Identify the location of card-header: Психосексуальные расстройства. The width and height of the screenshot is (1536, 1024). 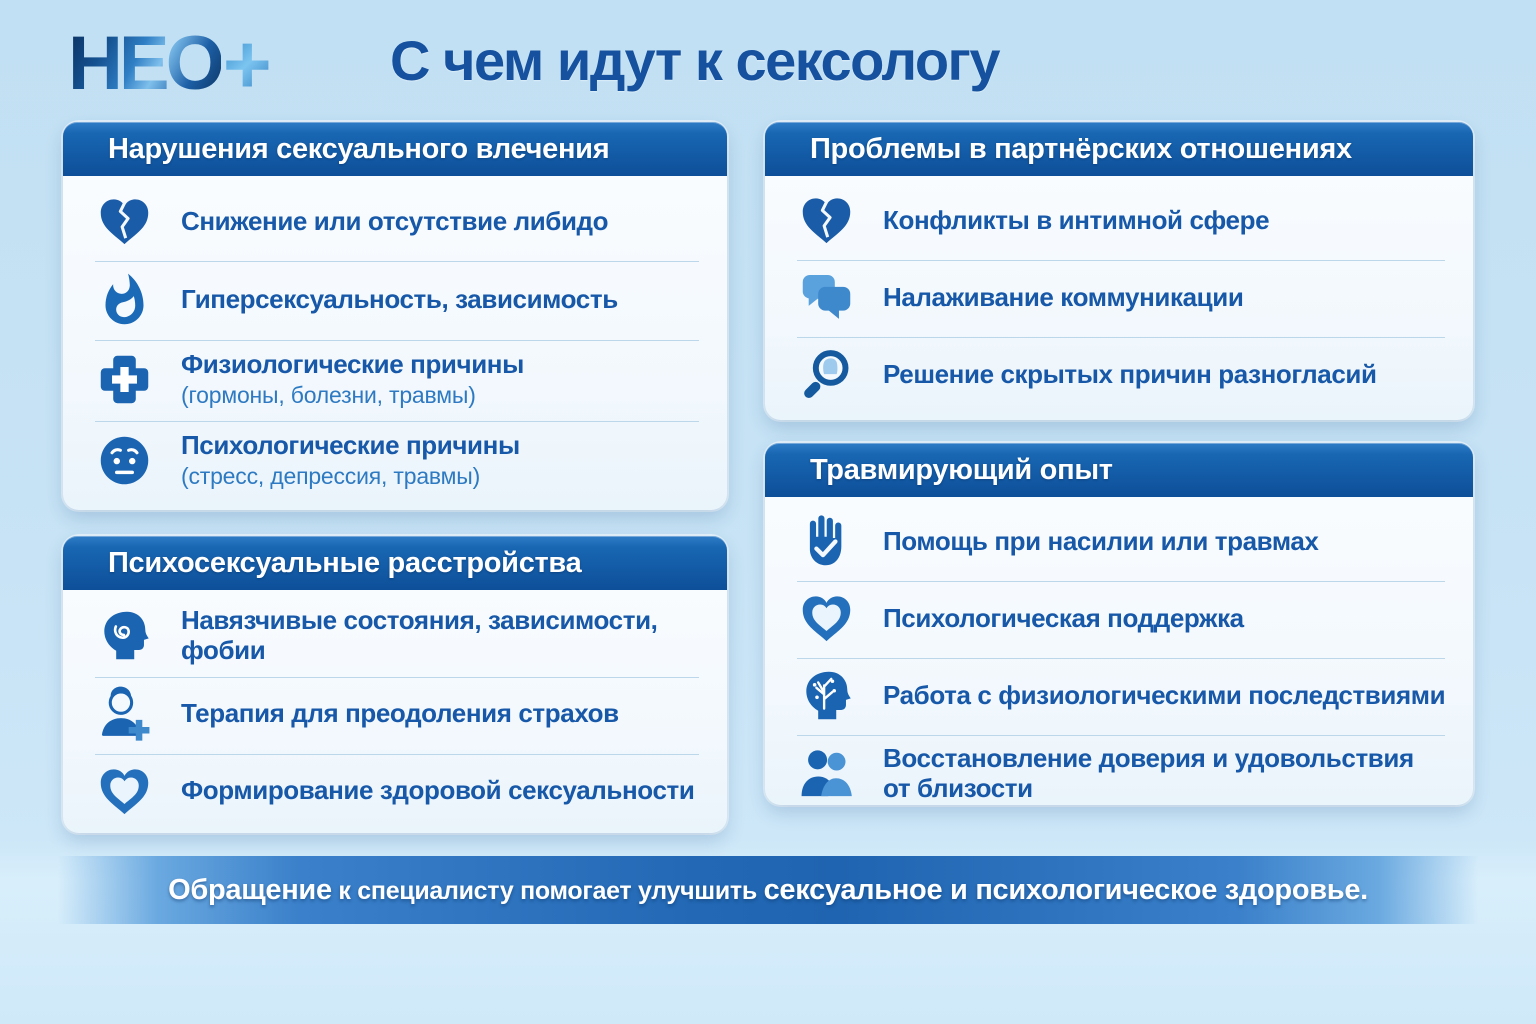
(395, 563).